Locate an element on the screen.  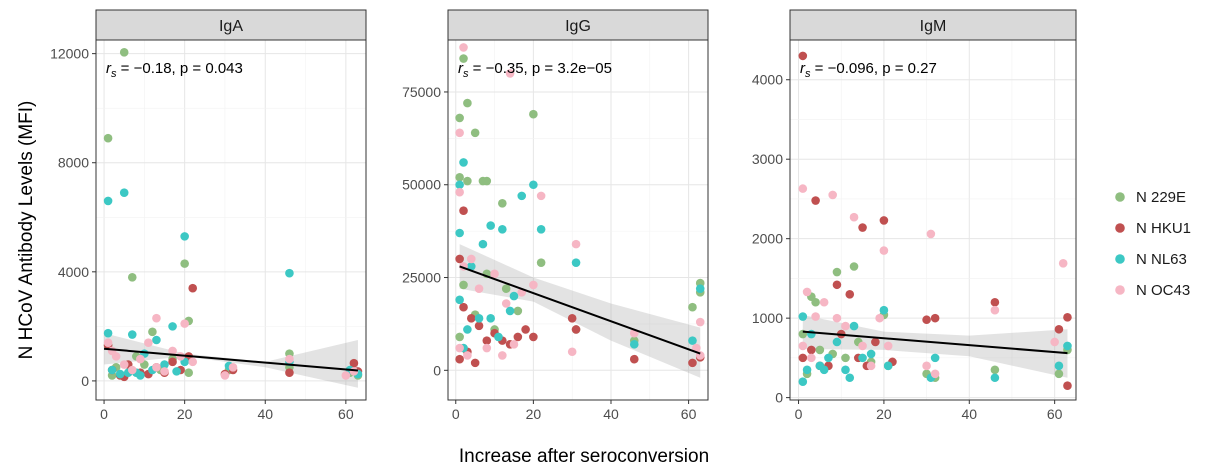
y-tick-label: 4000 is located at coordinates (767, 80).